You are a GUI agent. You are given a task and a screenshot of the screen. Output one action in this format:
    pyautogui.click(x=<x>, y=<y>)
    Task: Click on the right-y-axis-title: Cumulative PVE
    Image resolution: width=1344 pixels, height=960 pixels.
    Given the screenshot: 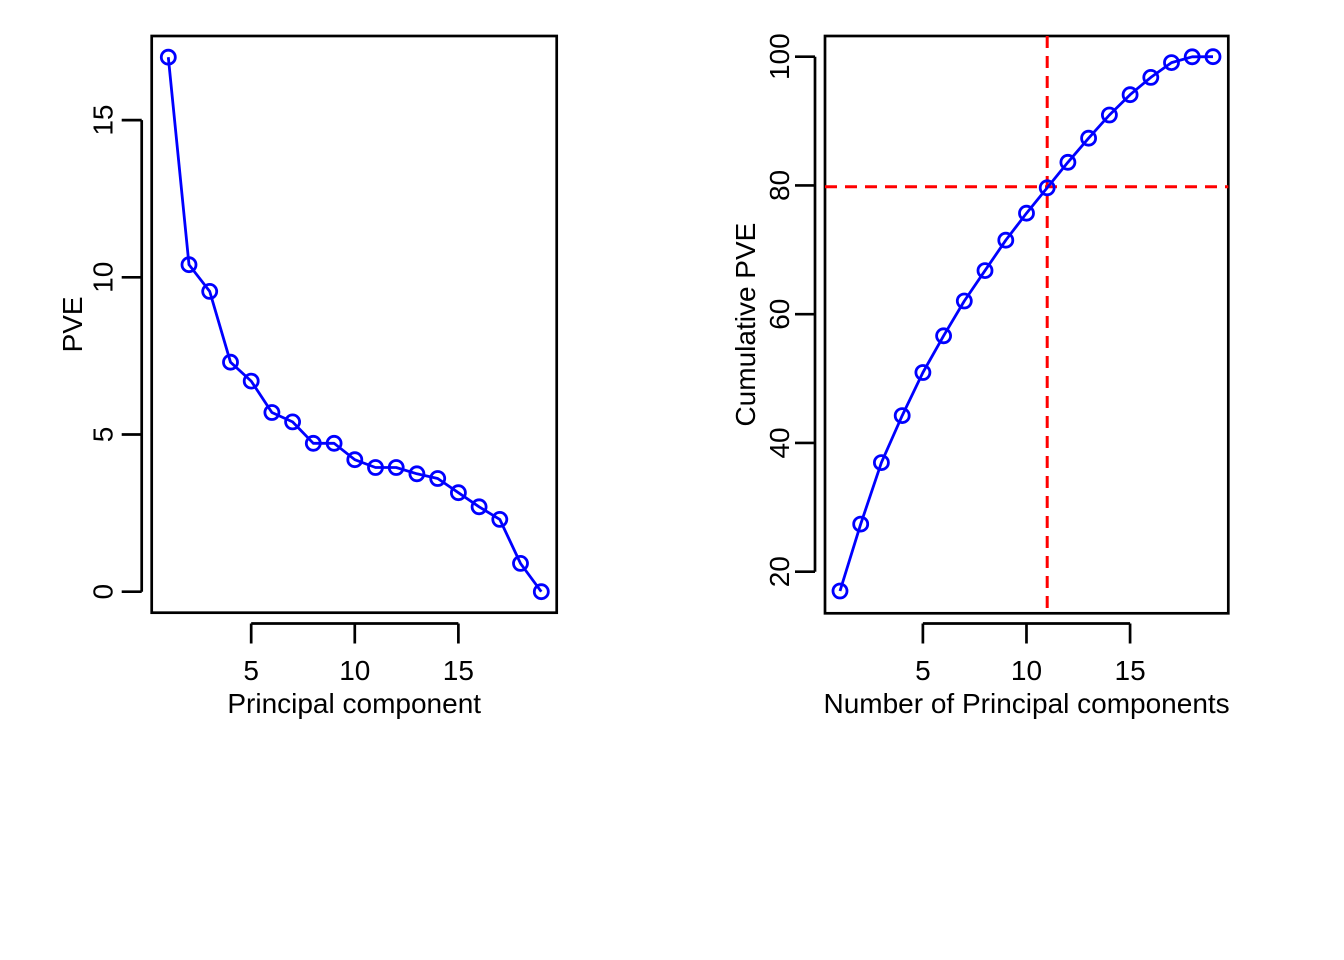 What is the action you would take?
    pyautogui.click(x=745, y=325)
    